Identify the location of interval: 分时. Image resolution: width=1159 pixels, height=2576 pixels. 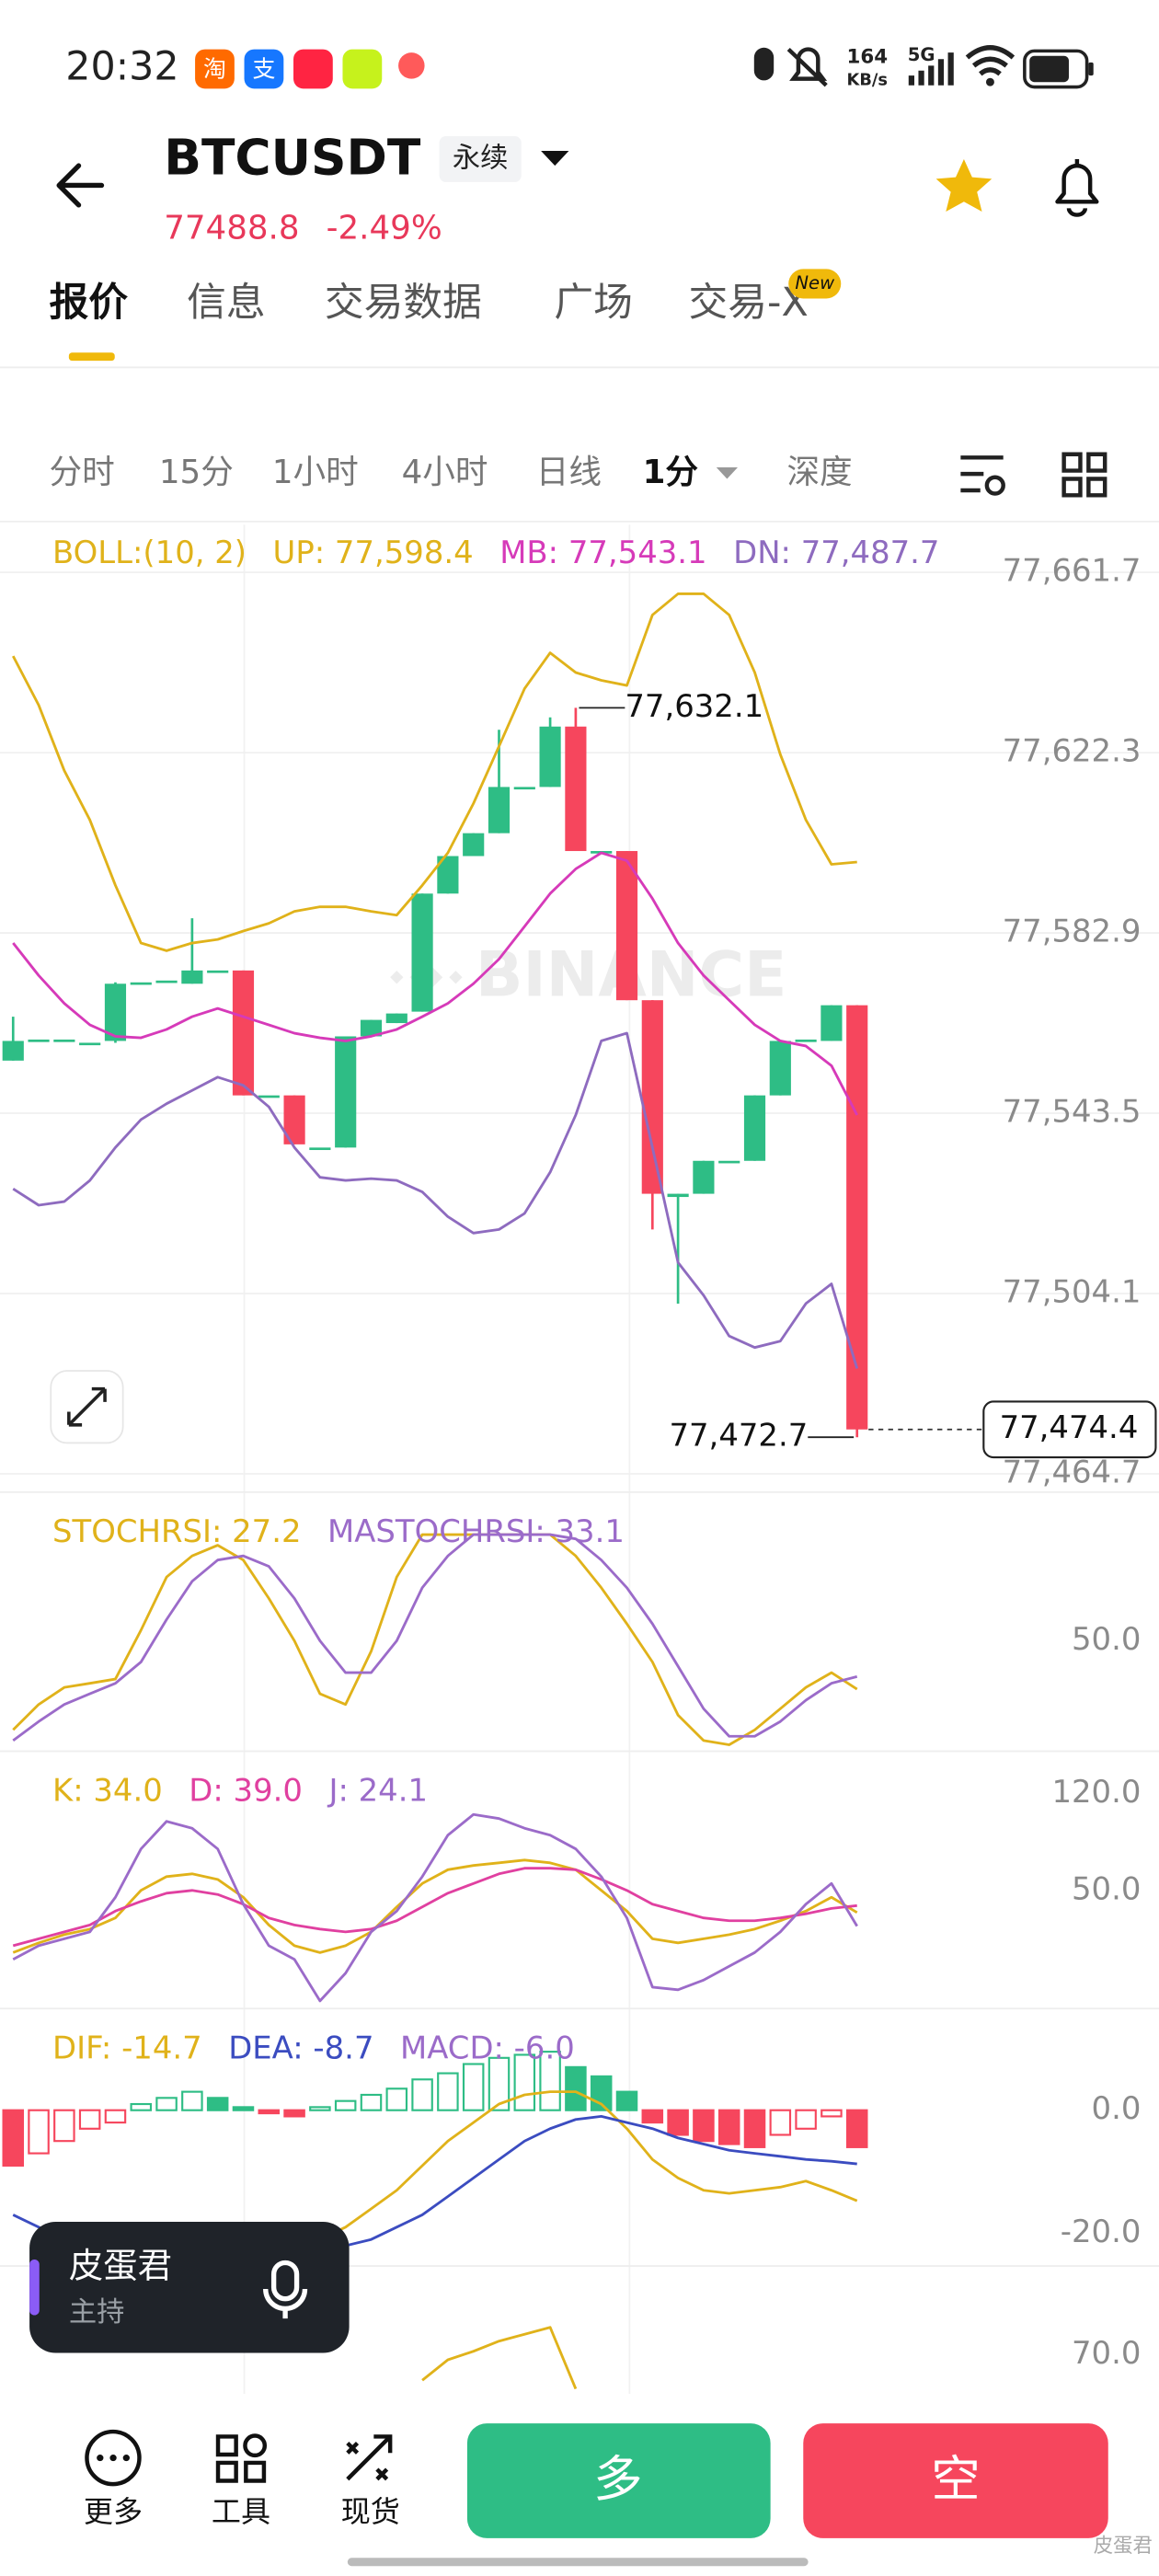
(81, 472).